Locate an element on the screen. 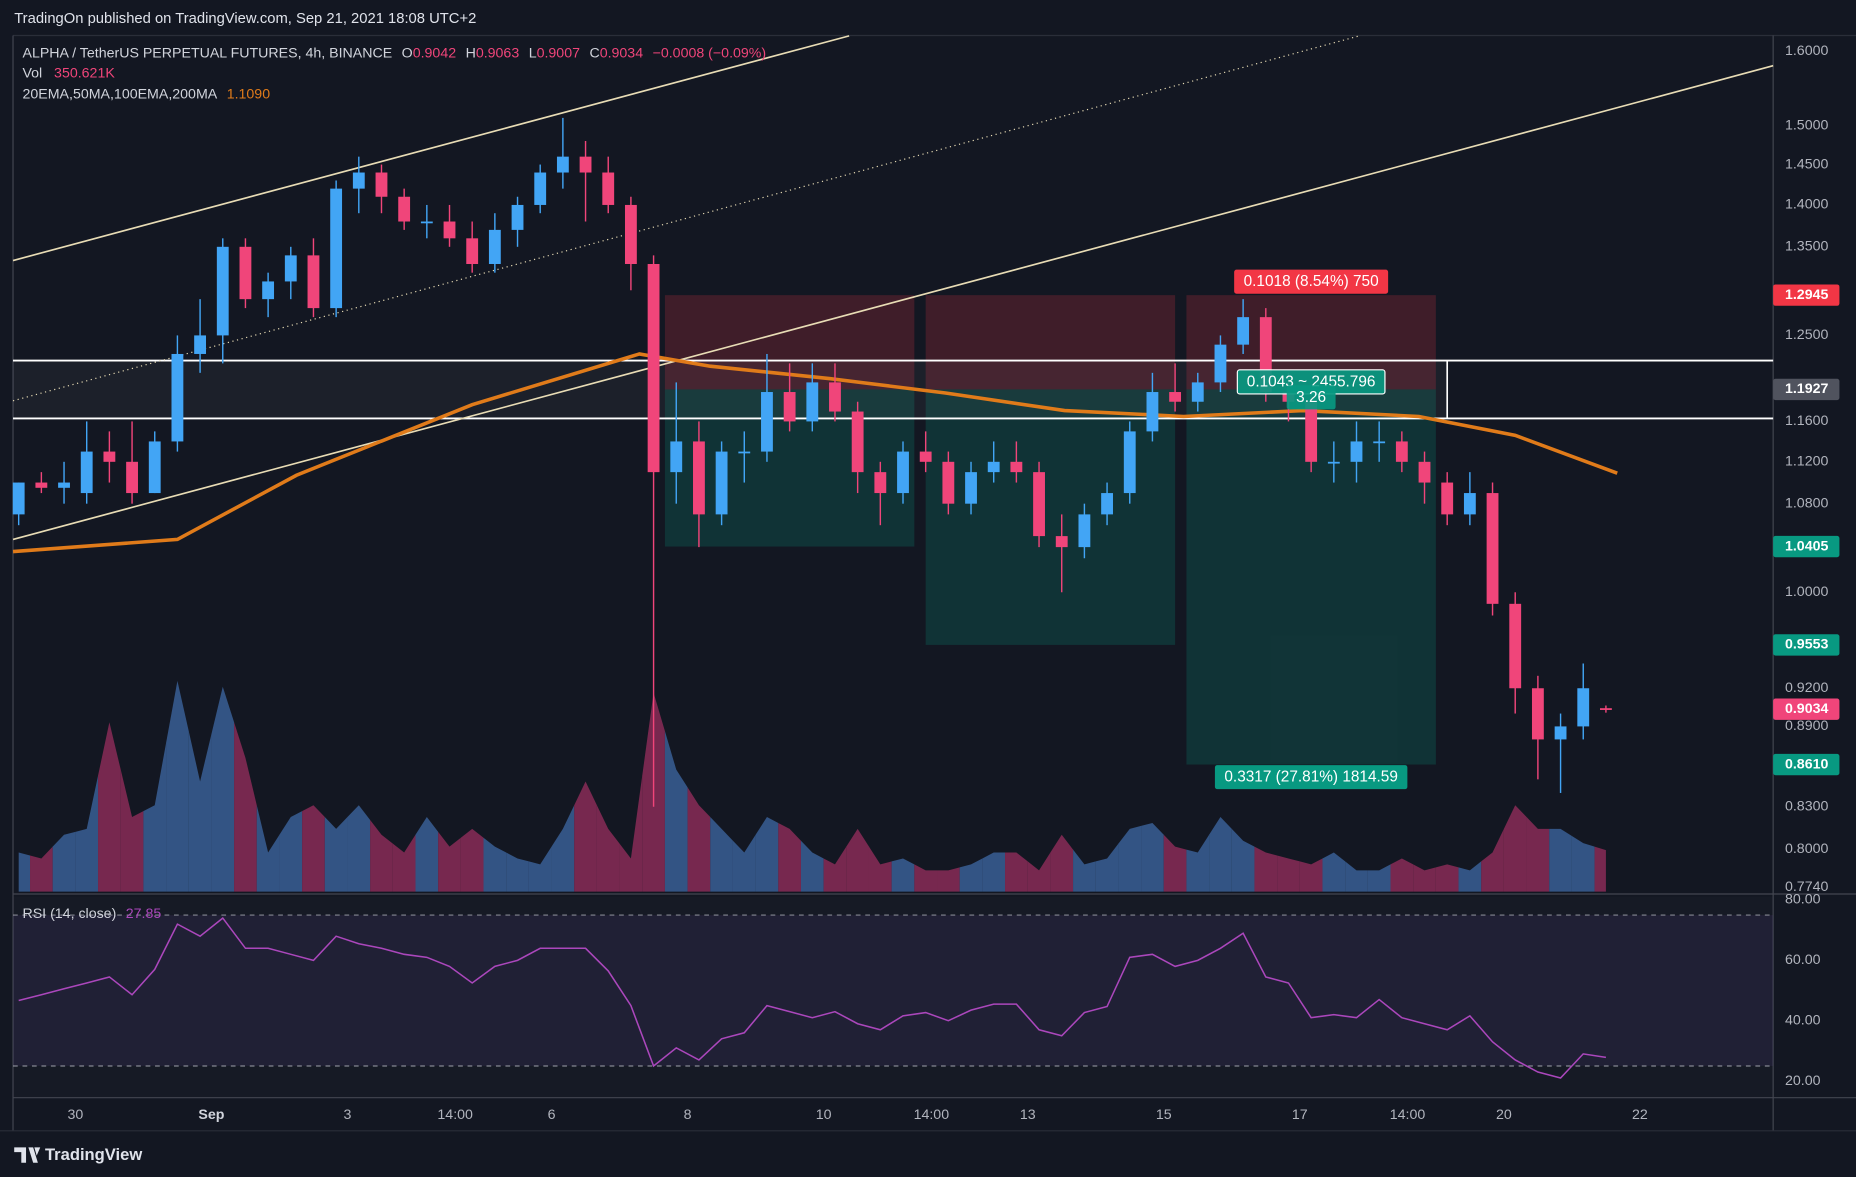 The height and width of the screenshot is (1177, 1856). y-tick-label: 1.1600 is located at coordinates (1806, 421).